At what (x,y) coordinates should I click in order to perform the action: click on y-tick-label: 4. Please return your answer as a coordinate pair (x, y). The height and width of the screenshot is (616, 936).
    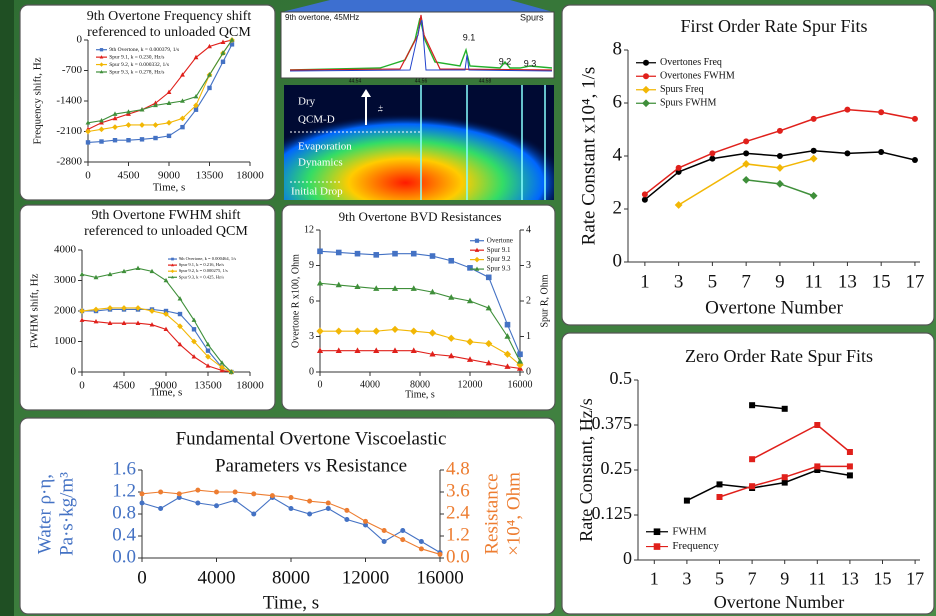
    Looking at the image, I should click on (618, 154).